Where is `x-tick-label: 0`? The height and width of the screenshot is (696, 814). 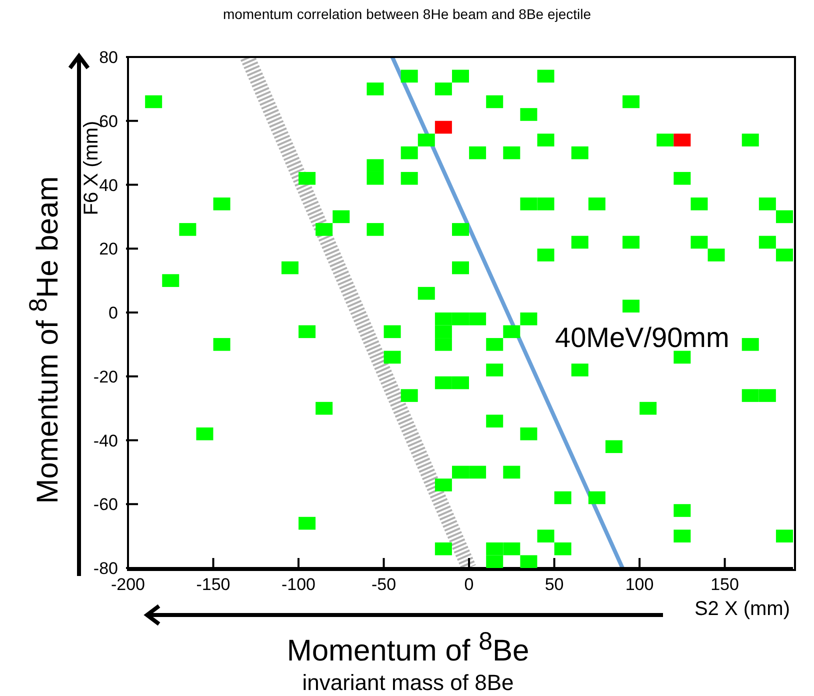 x-tick-label: 0 is located at coordinates (469, 584).